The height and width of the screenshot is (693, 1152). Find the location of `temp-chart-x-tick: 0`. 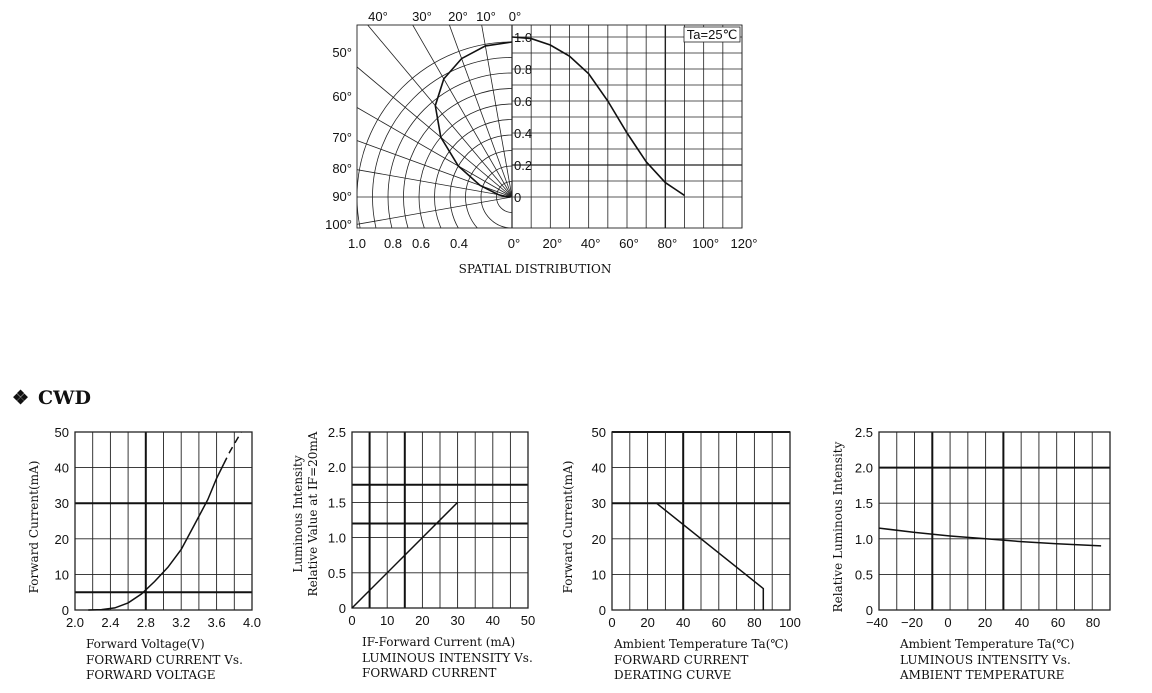

temp-chart-x-tick: 0 is located at coordinates (947, 622).